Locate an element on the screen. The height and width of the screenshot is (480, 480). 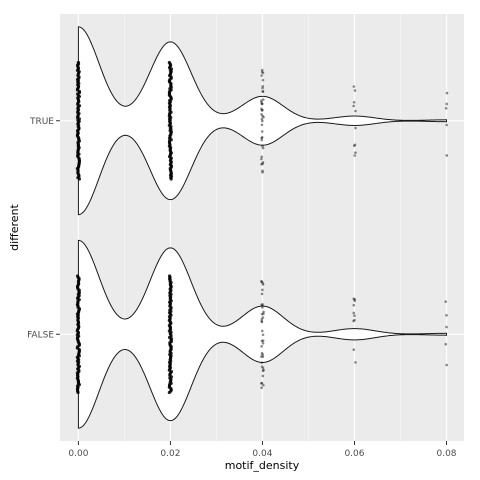
x-axis-title: motif_density is located at coordinates (262, 465).